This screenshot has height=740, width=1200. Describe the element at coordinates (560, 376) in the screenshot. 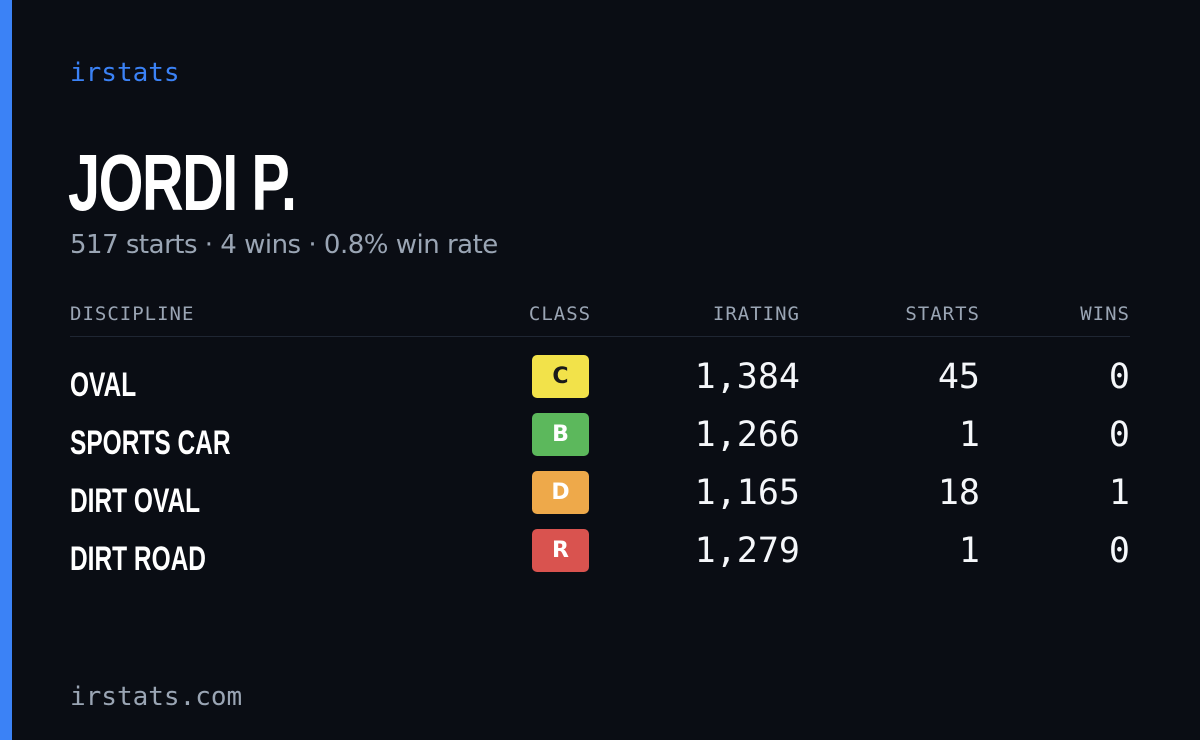

I see `class-badge: C` at that location.